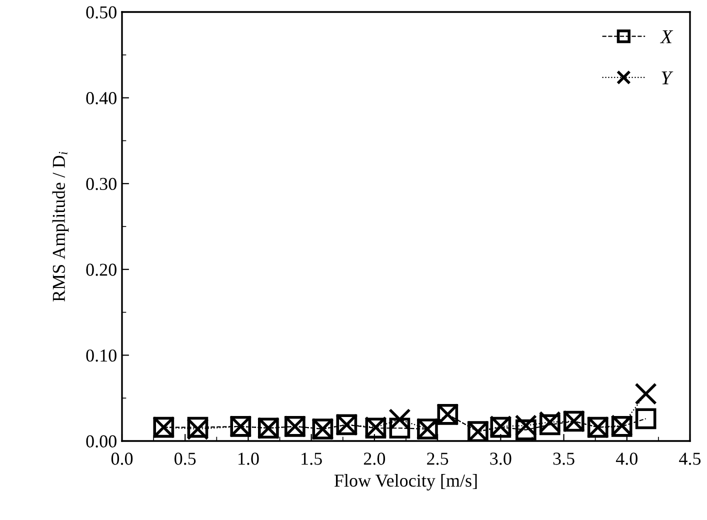 The image size is (707, 520). I want to click on legend-label: X, so click(667, 37).